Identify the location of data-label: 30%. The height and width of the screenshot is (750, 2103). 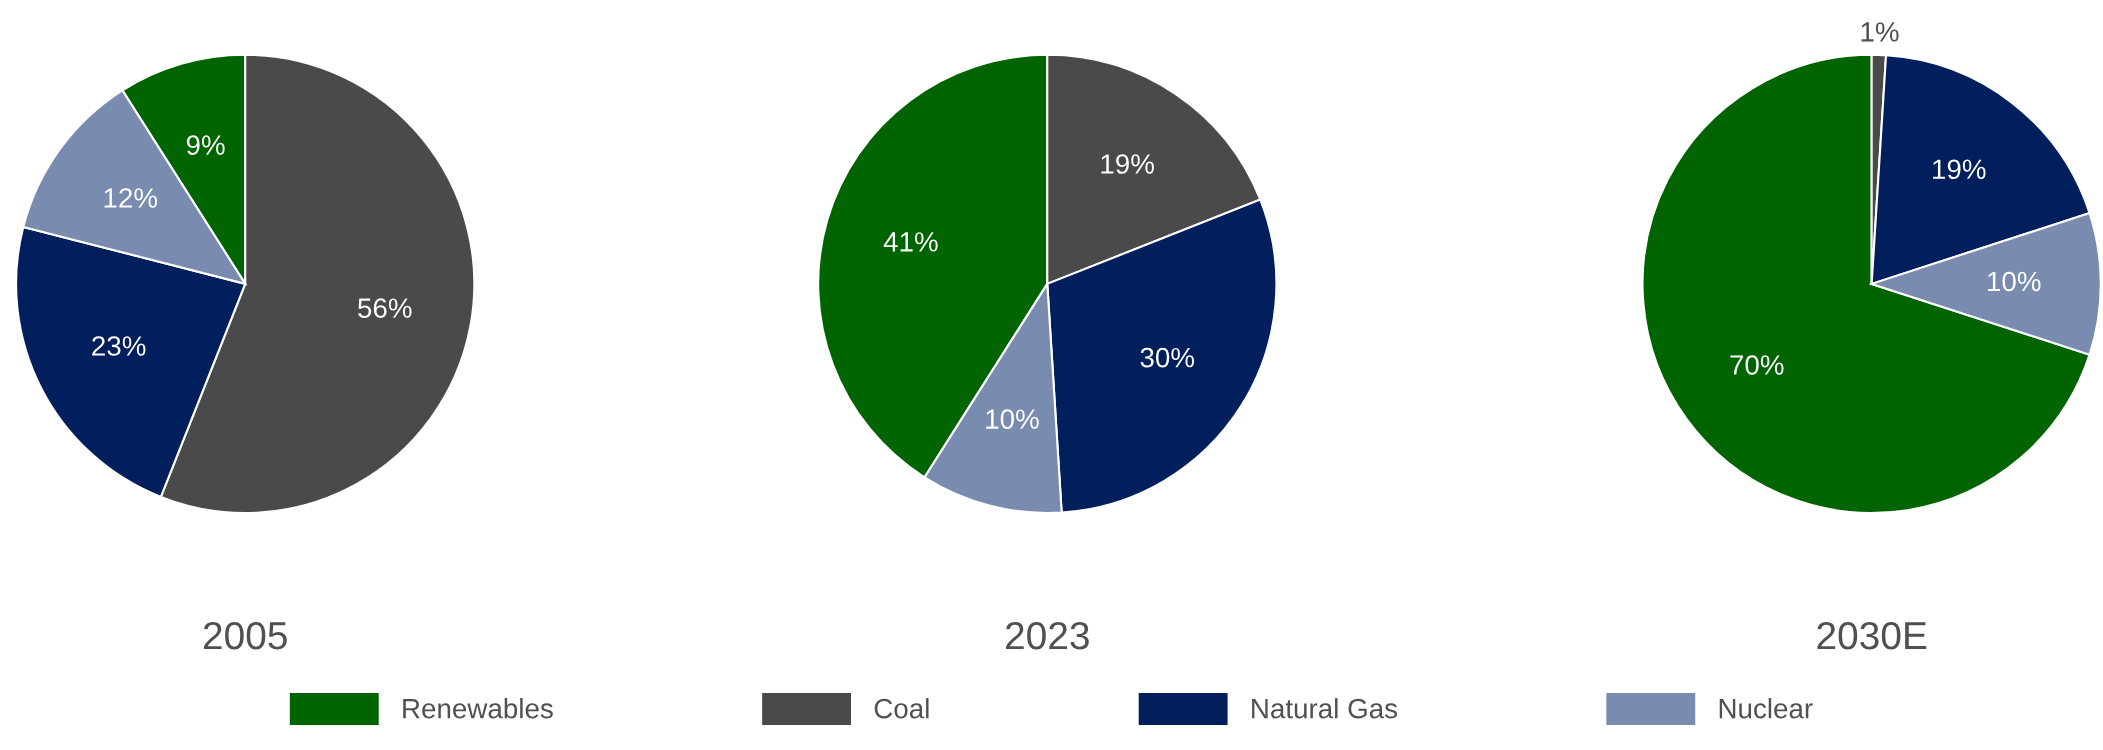
(1167, 357).